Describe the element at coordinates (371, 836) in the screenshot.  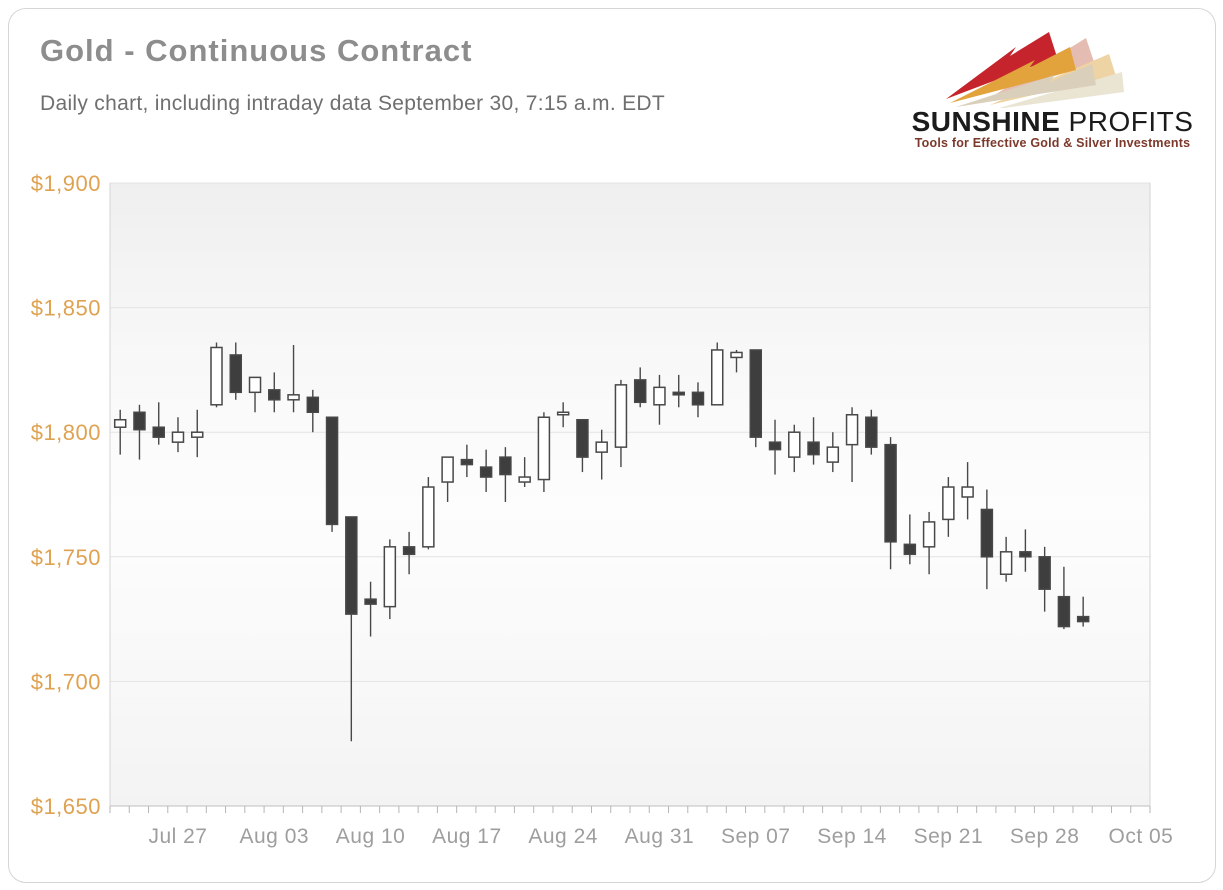
I see `x-axis-label: Aug 10` at that location.